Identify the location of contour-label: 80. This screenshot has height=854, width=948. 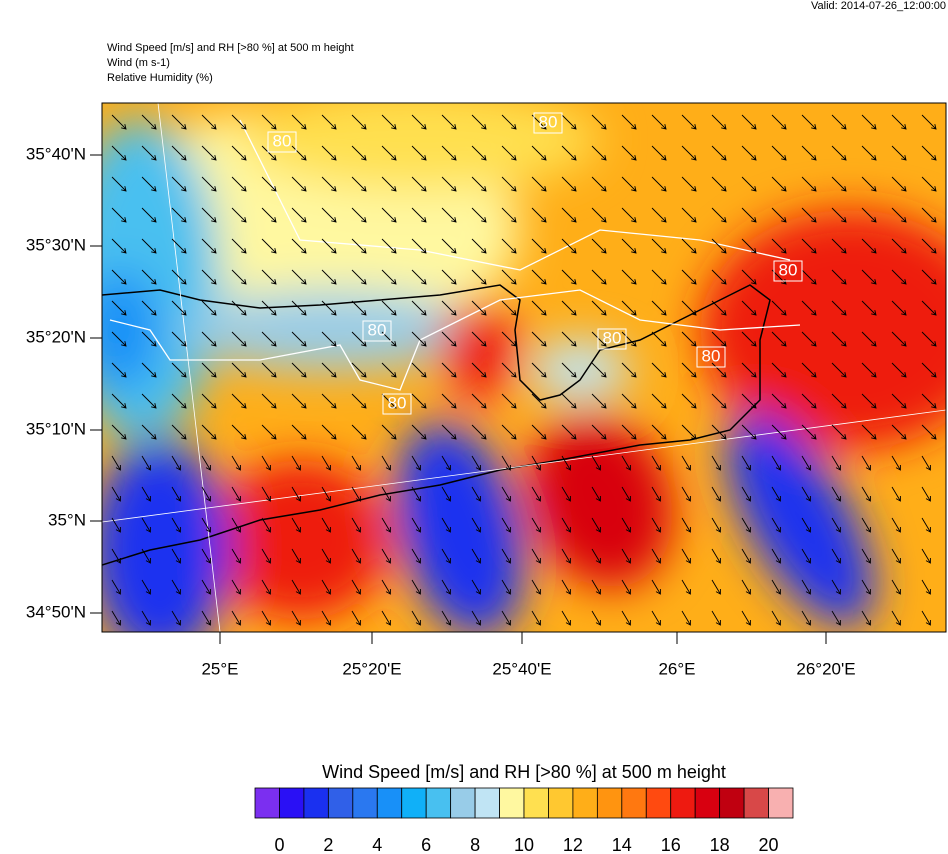
(788, 269).